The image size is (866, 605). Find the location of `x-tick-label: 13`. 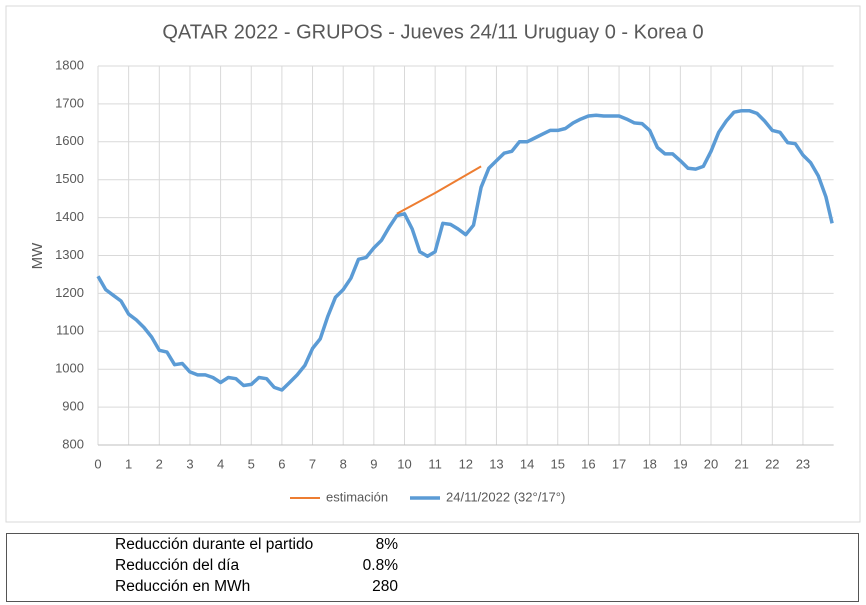

x-tick-label: 13 is located at coordinates (496, 463).